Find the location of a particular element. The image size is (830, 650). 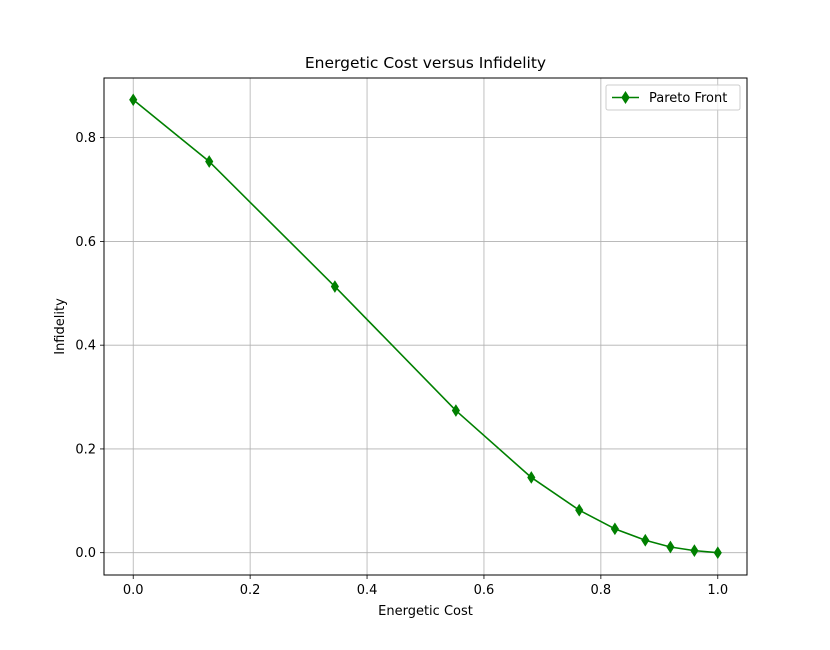

y-tick-label: 0.2 is located at coordinates (85, 449).